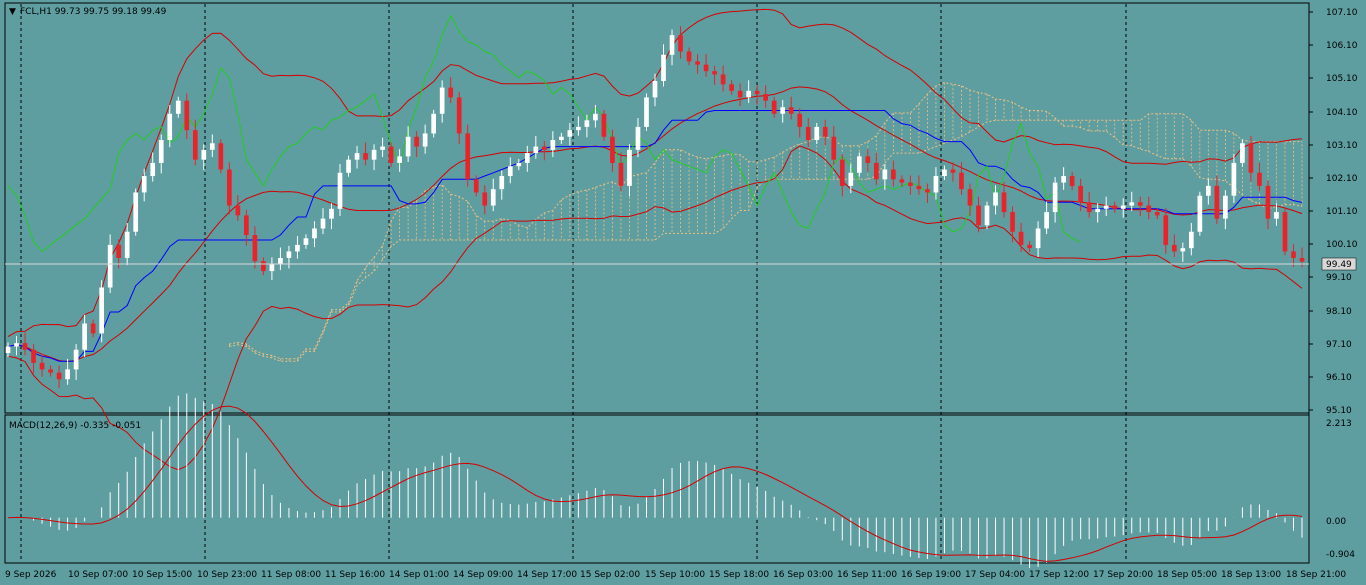  Describe the element at coordinates (98, 575) in the screenshot. I see `time-tick: 10 Sep 07:00` at that location.